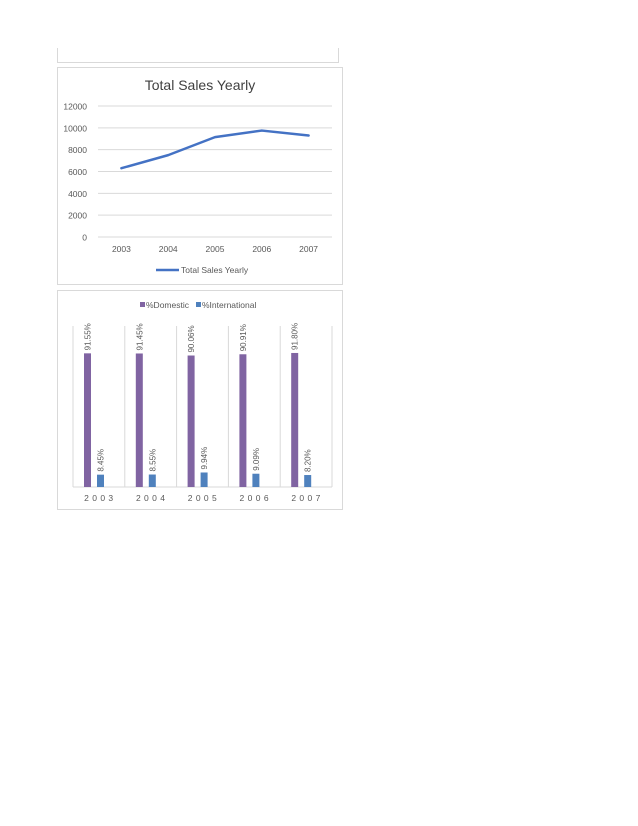 The height and width of the screenshot is (826, 638). Describe the element at coordinates (243, 337) in the screenshot. I see `data-label: 90.91%` at that location.